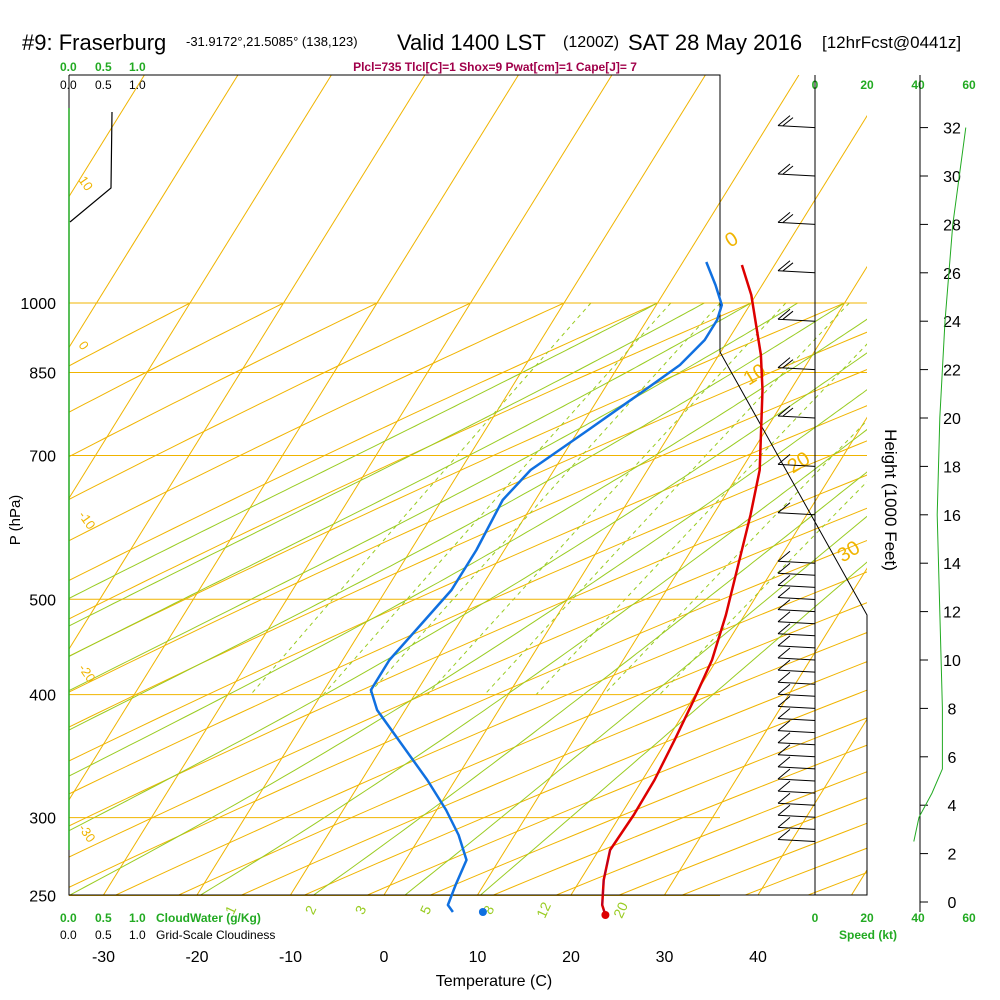 The height and width of the screenshot is (1000, 1000). What do you see at coordinates (952, 371) in the screenshot?
I see `height-tick-22: 22` at bounding box center [952, 371].